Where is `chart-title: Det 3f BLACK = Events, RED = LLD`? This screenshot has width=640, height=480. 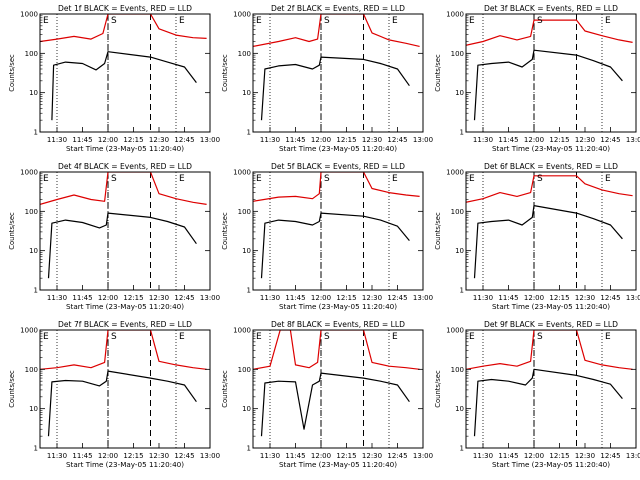
chart-title: Det 3f BLACK = Events, RED = LLD is located at coordinates (551, 8).